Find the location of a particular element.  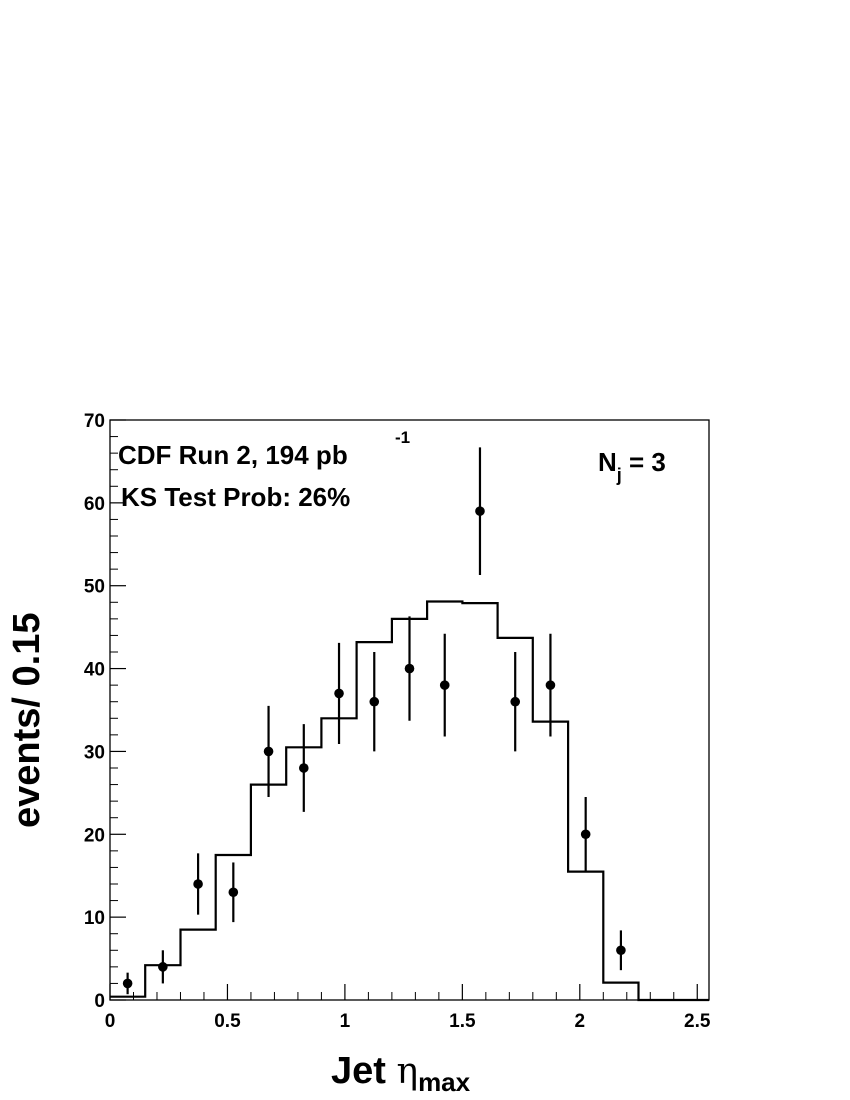

x-tick-label: 2 is located at coordinates (580, 1021).